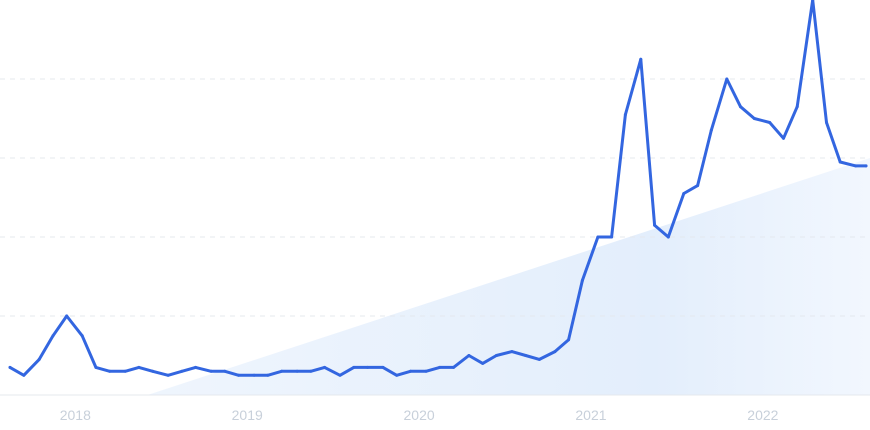 The width and height of the screenshot is (870, 430). I want to click on x-tick-label: 2018, so click(75, 415).